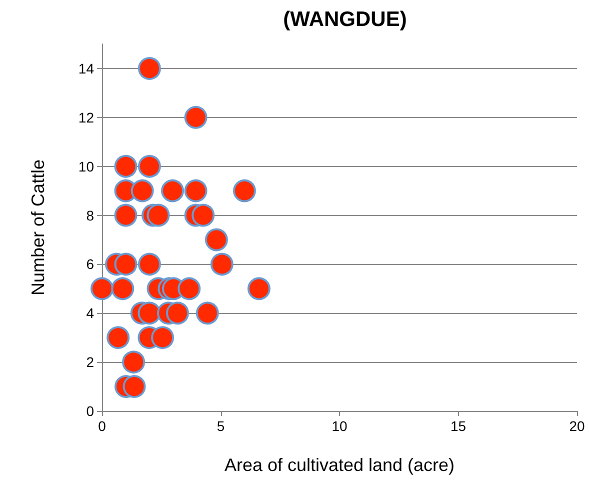 The width and height of the screenshot is (589, 502). What do you see at coordinates (90, 215) in the screenshot?
I see `y-tick-label: 8` at bounding box center [90, 215].